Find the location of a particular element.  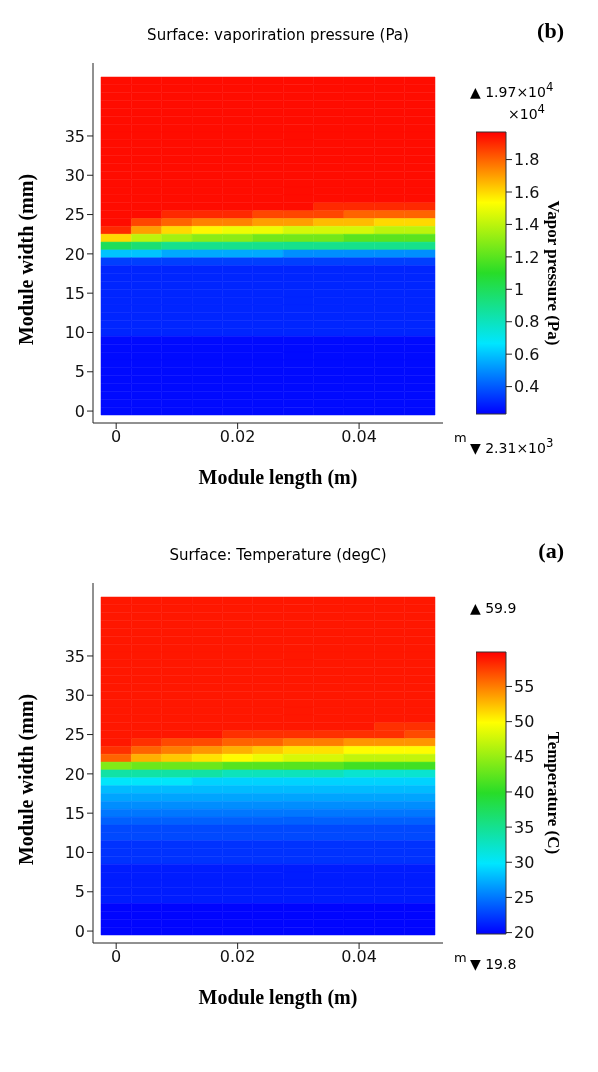

color-bar-label: 0.4 is located at coordinates (527, 387).